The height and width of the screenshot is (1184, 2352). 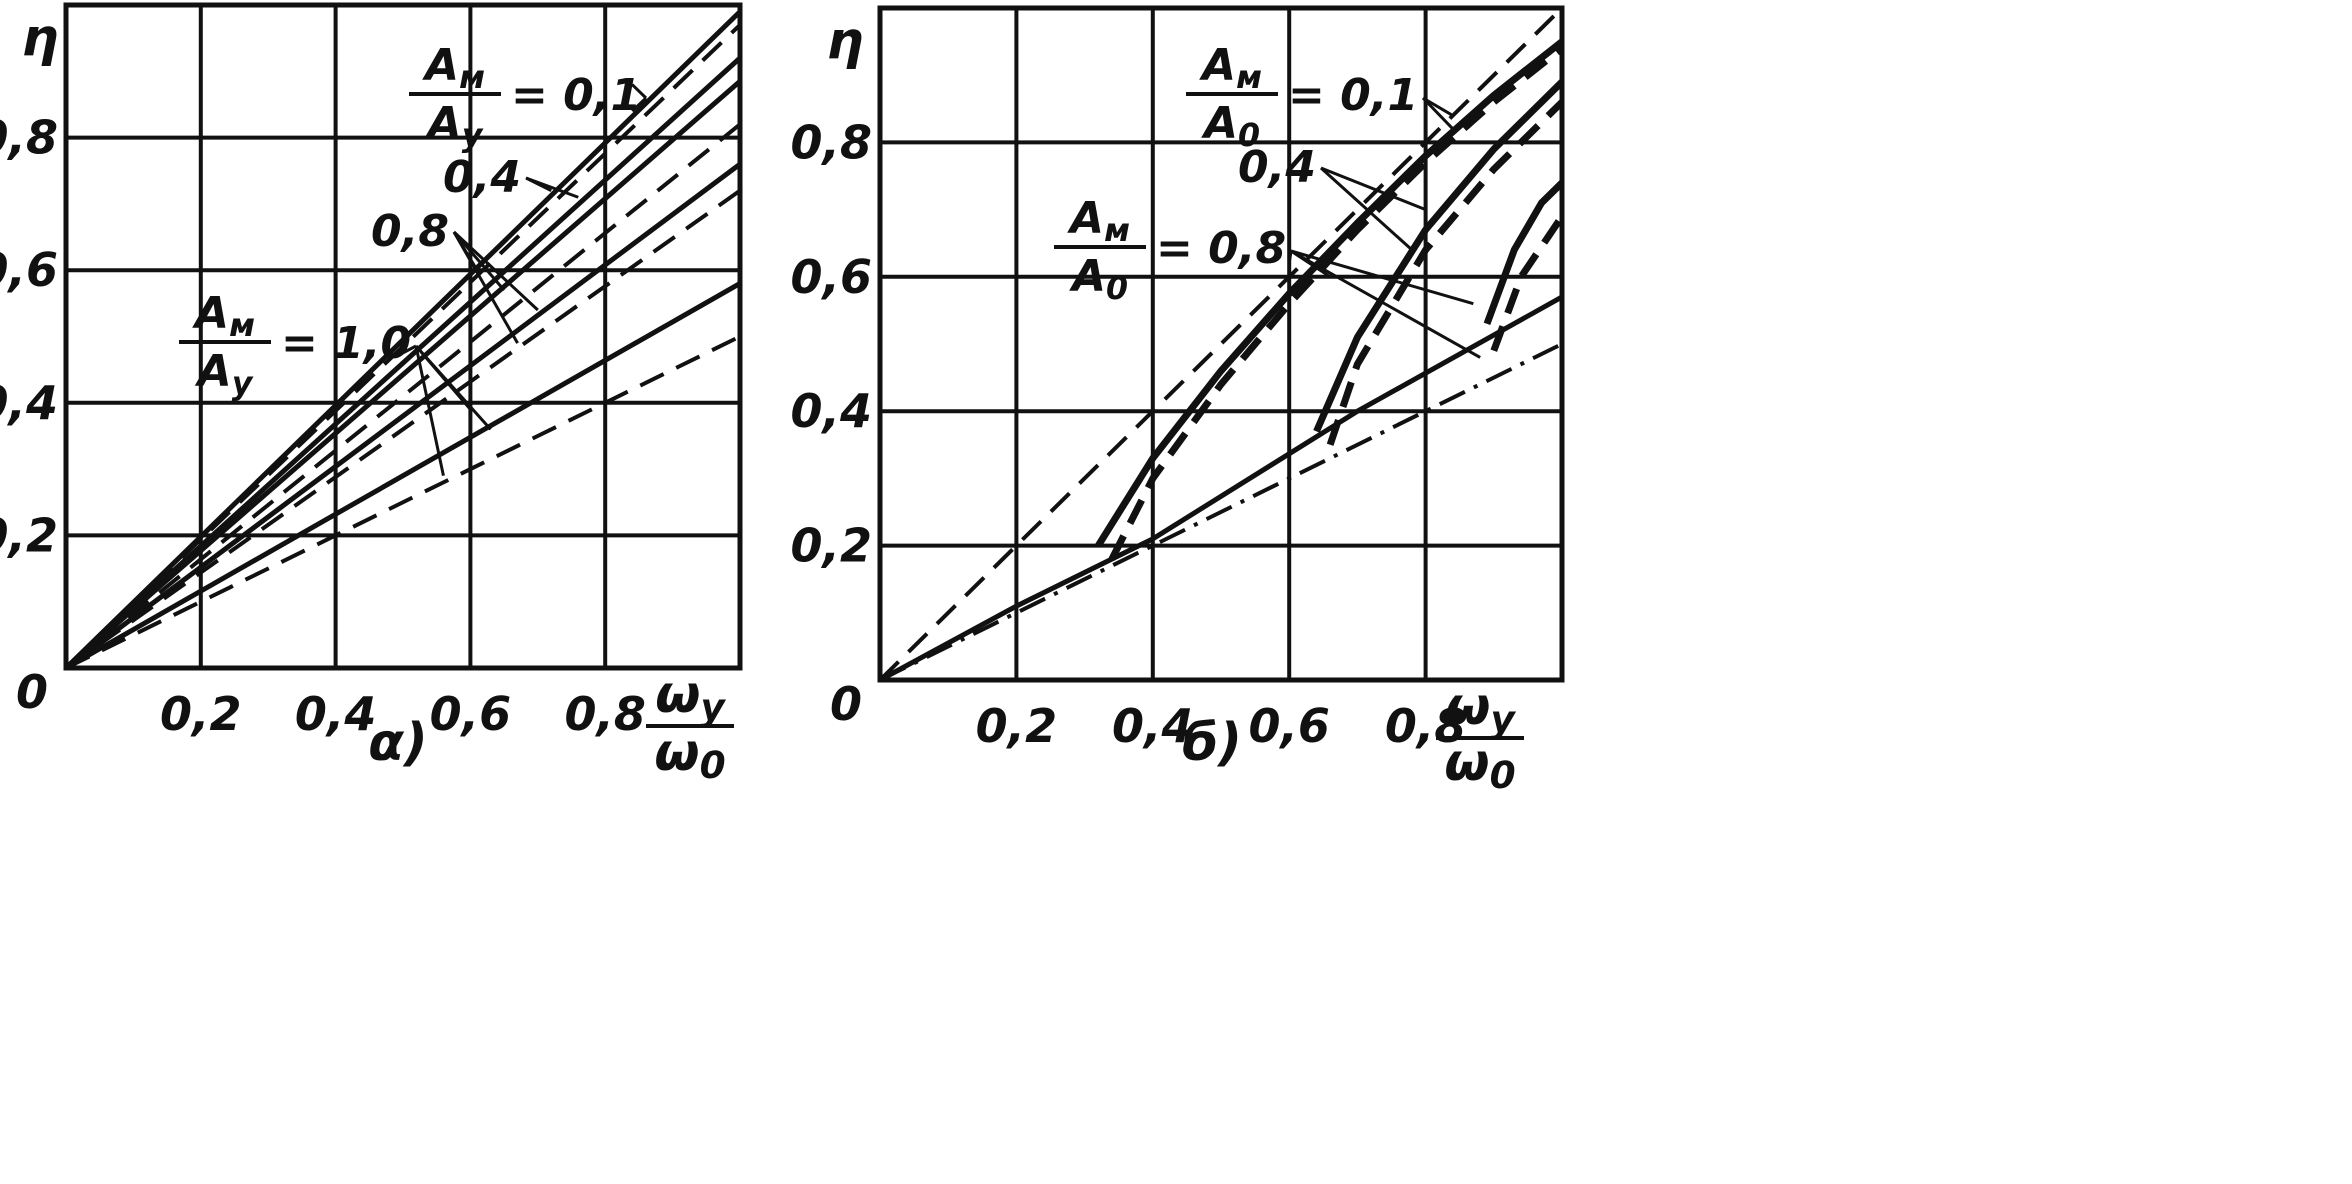 What do you see at coordinates (1221, 248) in the screenshot?
I see `annotation-value: = 0,8` at bounding box center [1221, 248].